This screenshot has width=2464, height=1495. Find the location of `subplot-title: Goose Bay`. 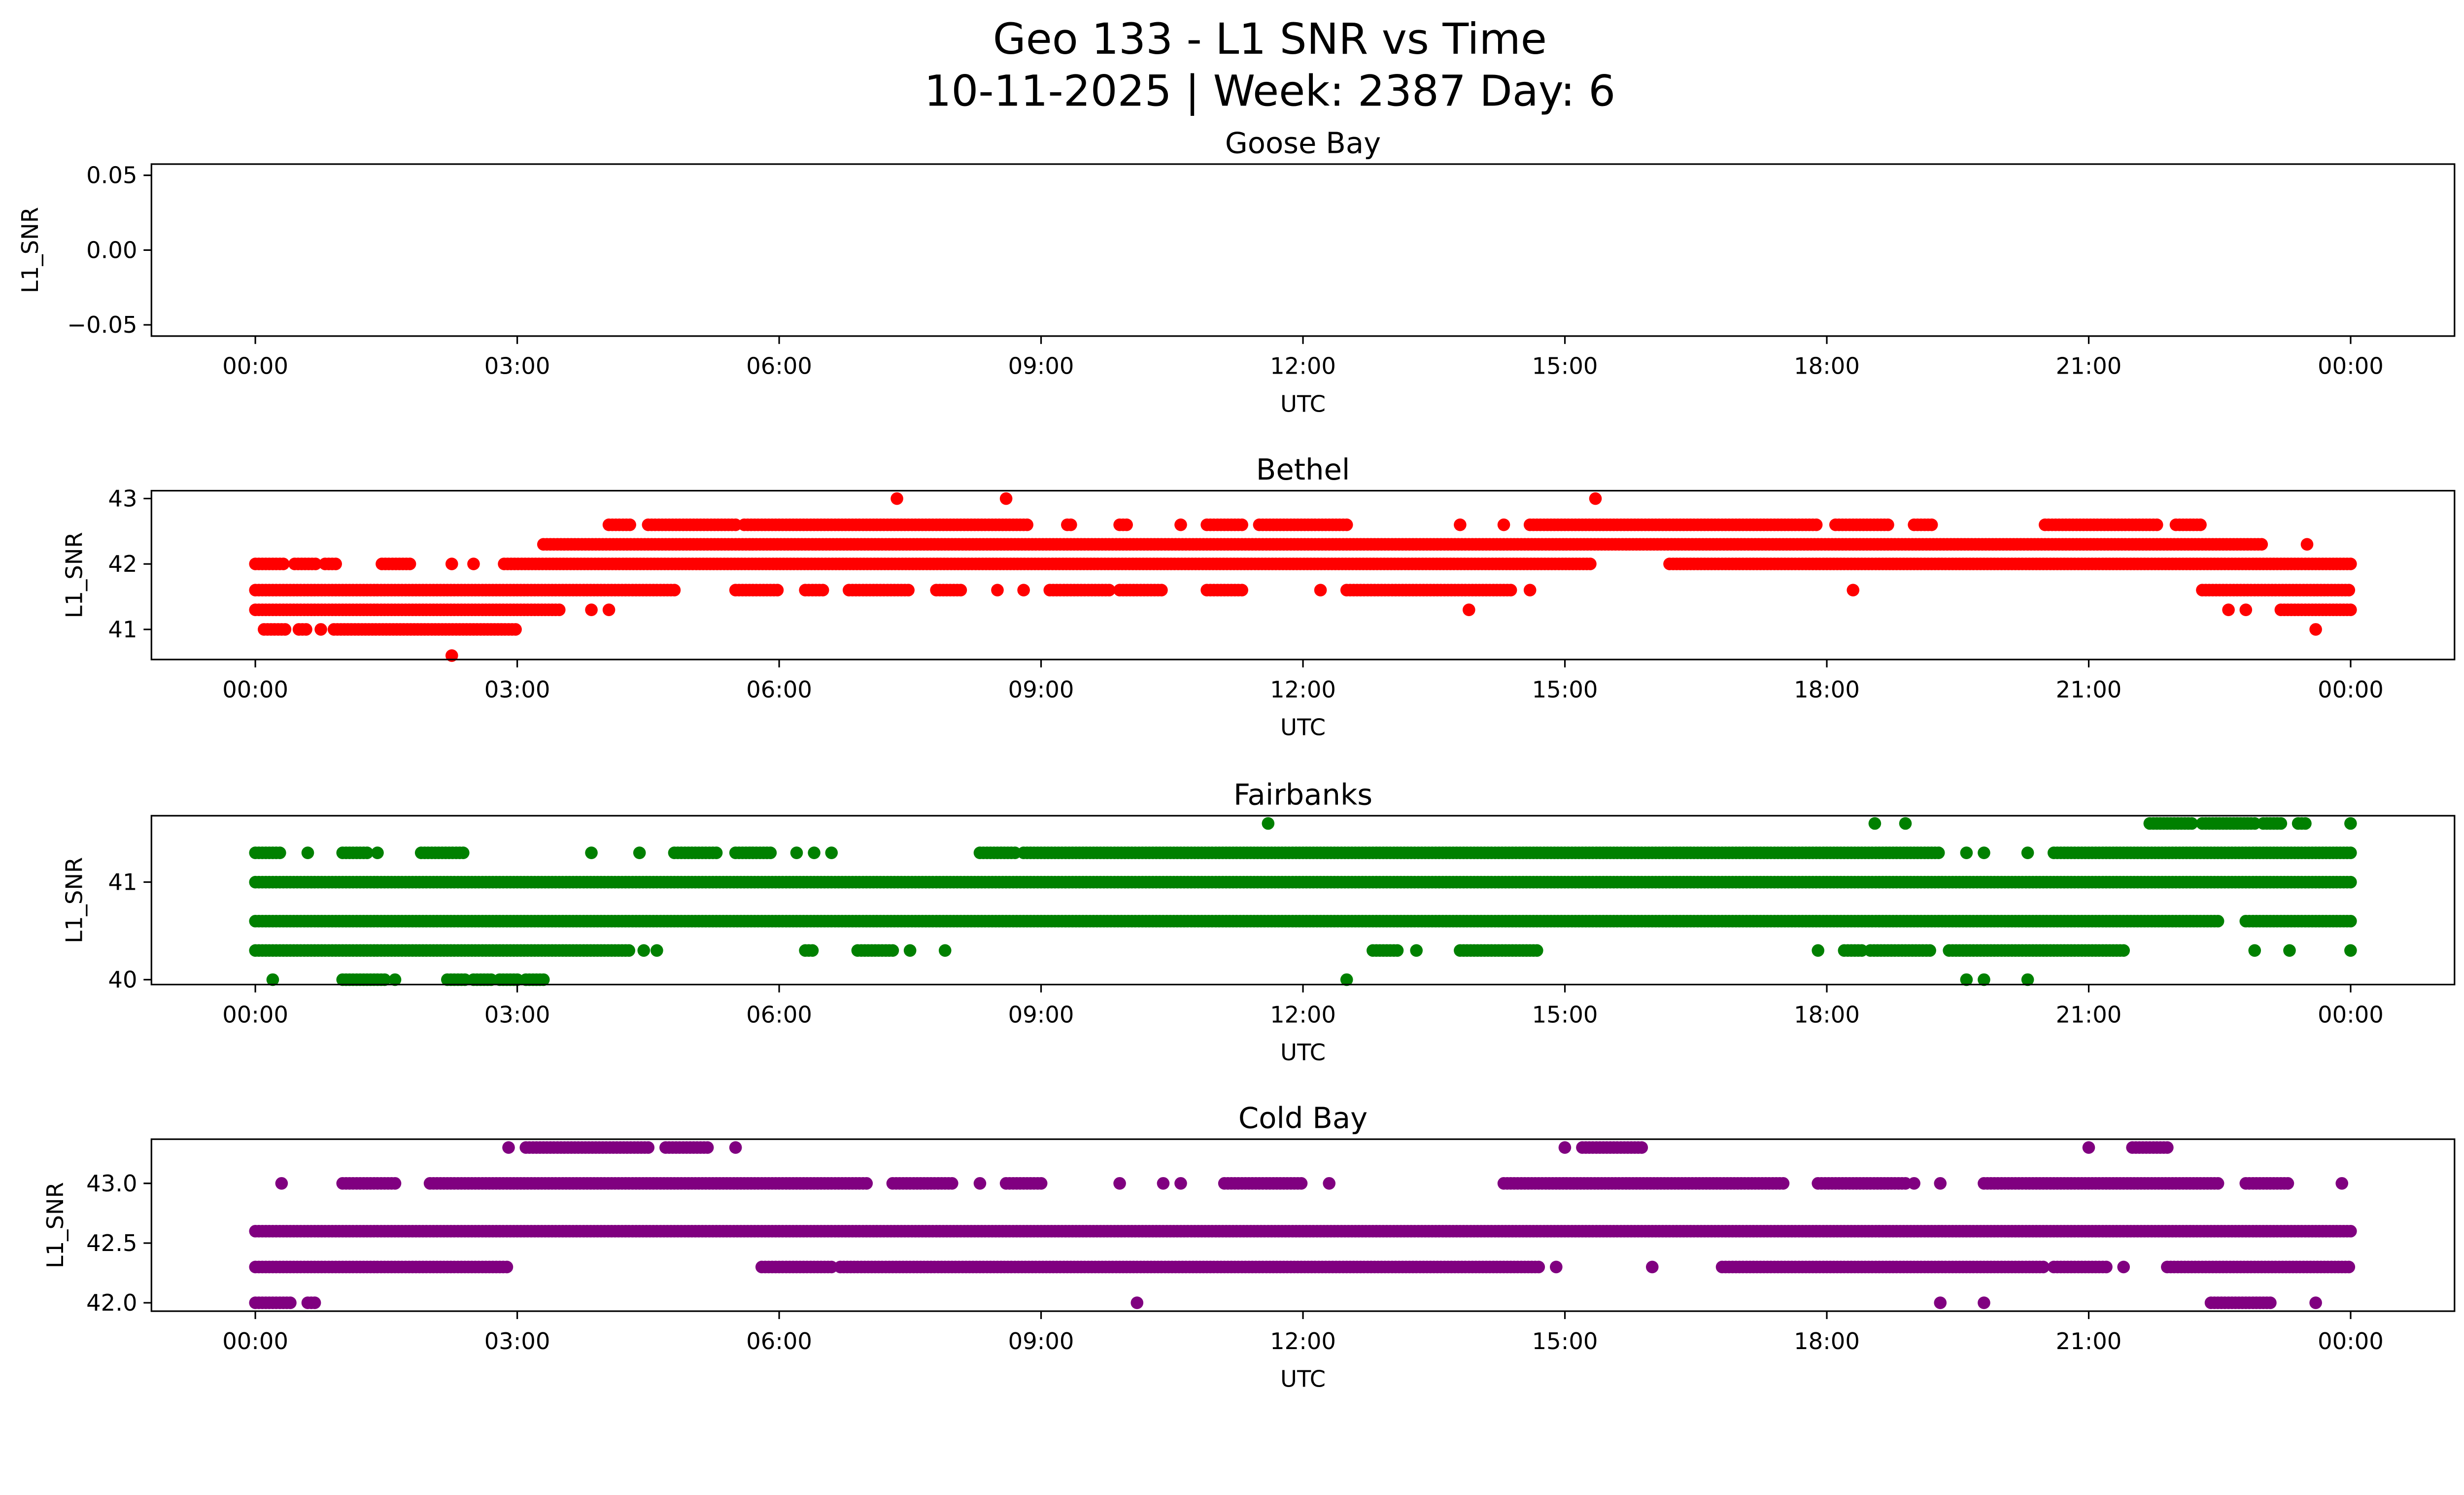

subplot-title: Goose Bay is located at coordinates (1303, 143).